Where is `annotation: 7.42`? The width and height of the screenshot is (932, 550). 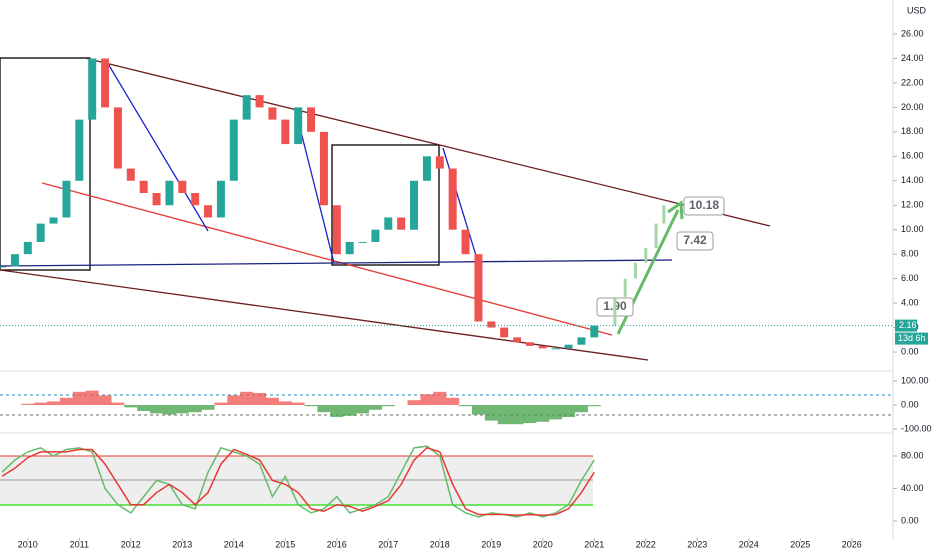
annotation: 7.42 is located at coordinates (695, 240).